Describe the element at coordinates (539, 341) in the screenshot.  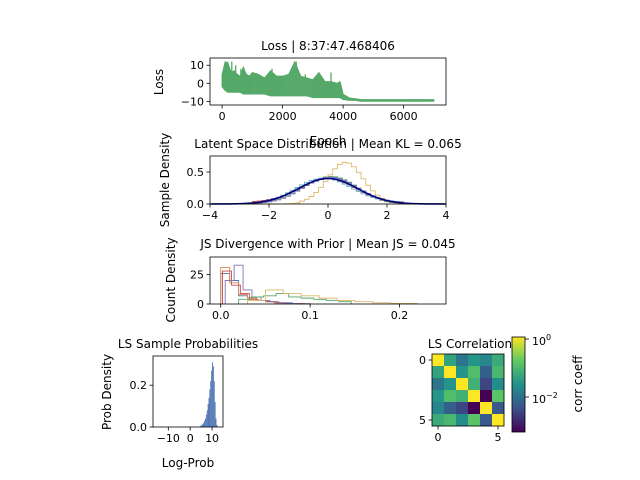
I see `colorbar-tick-top-base: 10` at that location.